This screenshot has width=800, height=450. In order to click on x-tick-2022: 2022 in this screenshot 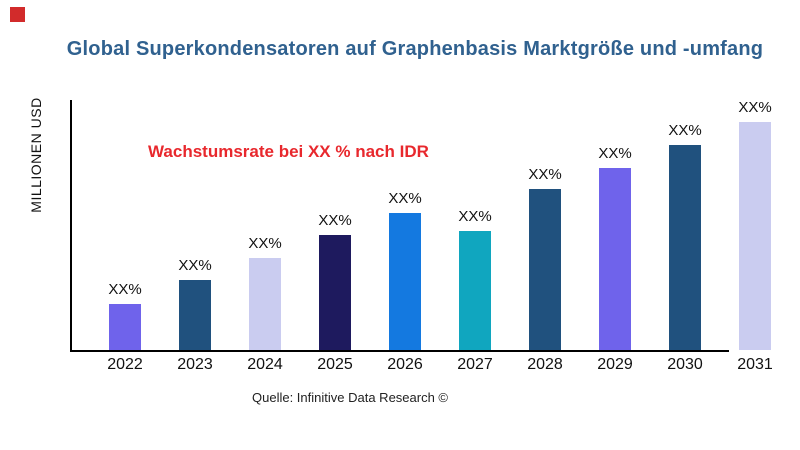, I will do `click(125, 364)`.